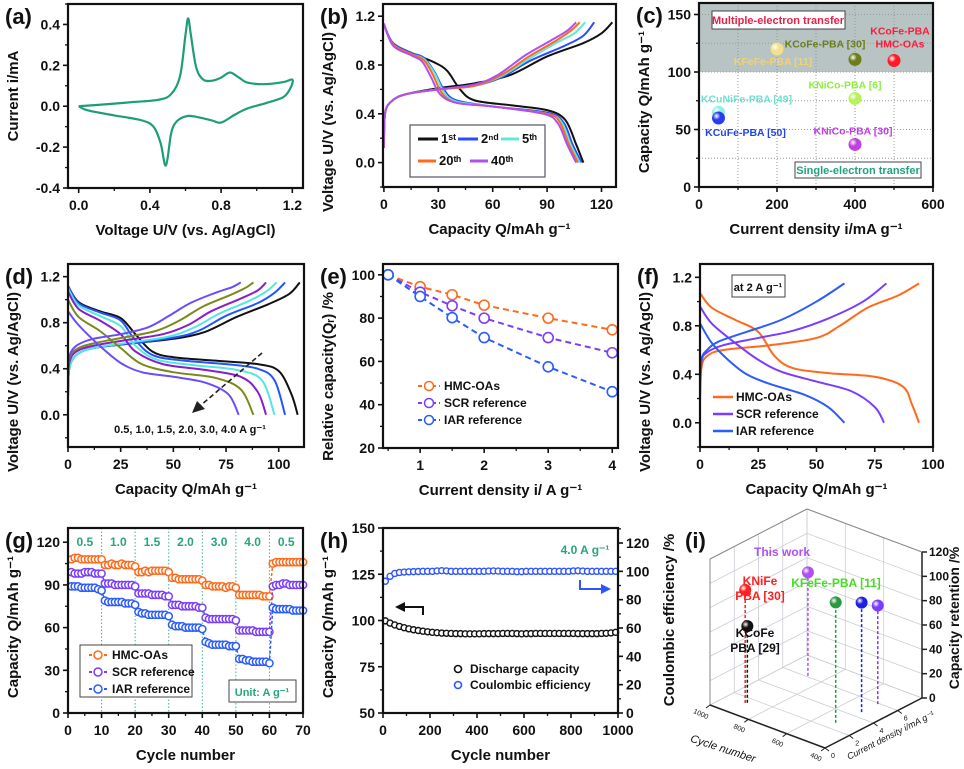 The width and height of the screenshot is (964, 769). Describe the element at coordinates (530, 685) in the screenshot. I see `legend-label: Coulombic efficiency` at that location.